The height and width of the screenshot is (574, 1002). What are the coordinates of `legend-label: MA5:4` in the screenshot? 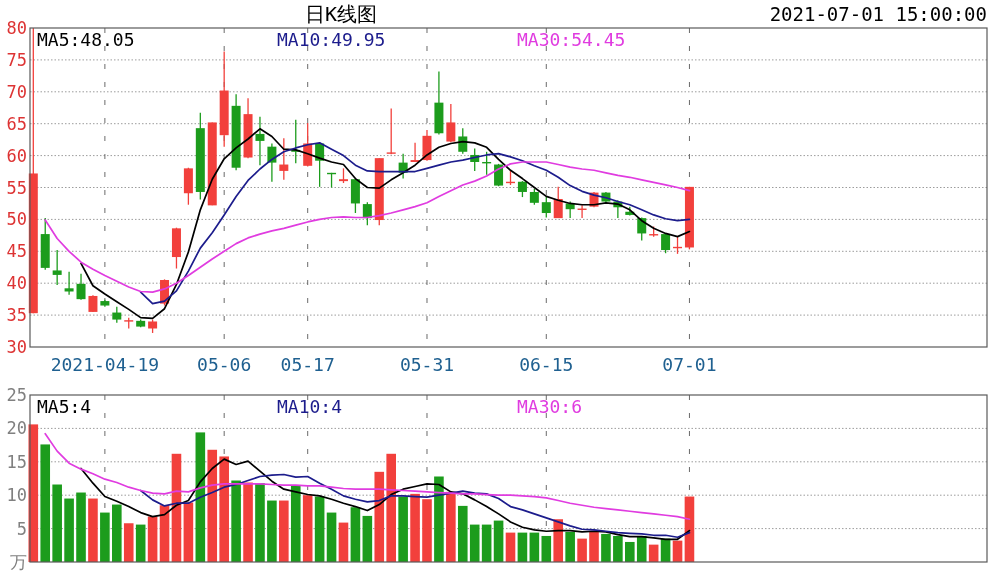 It's located at (64, 406).